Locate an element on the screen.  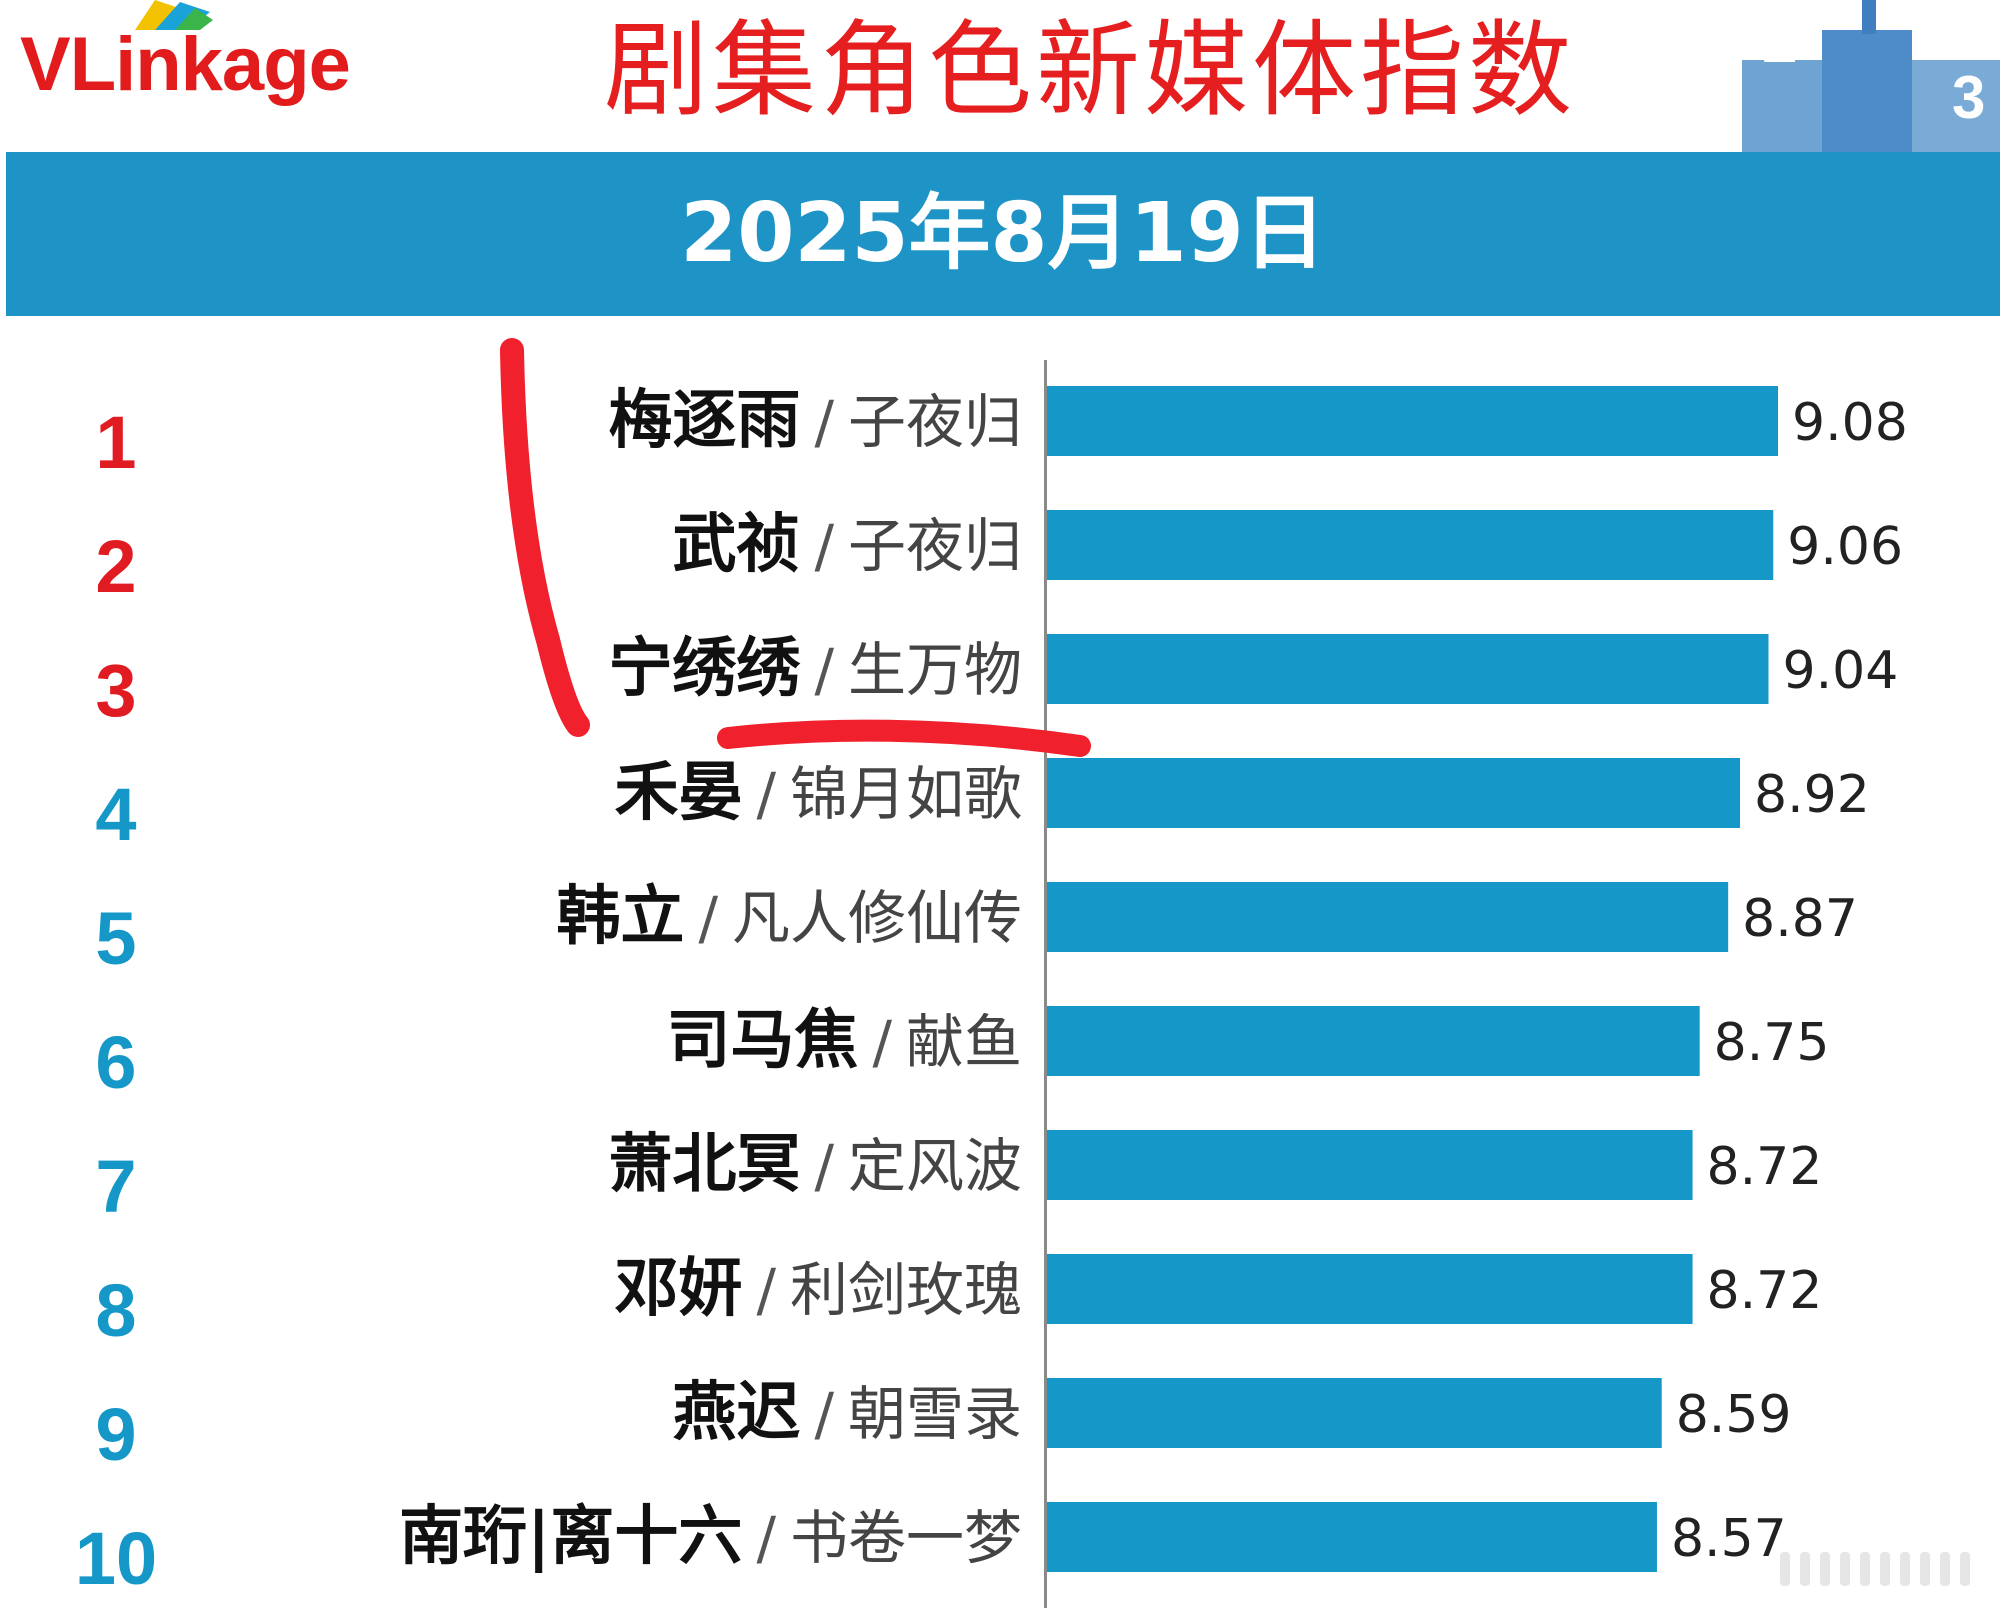
rank-number-6: 6 is located at coordinates (116, 1062).